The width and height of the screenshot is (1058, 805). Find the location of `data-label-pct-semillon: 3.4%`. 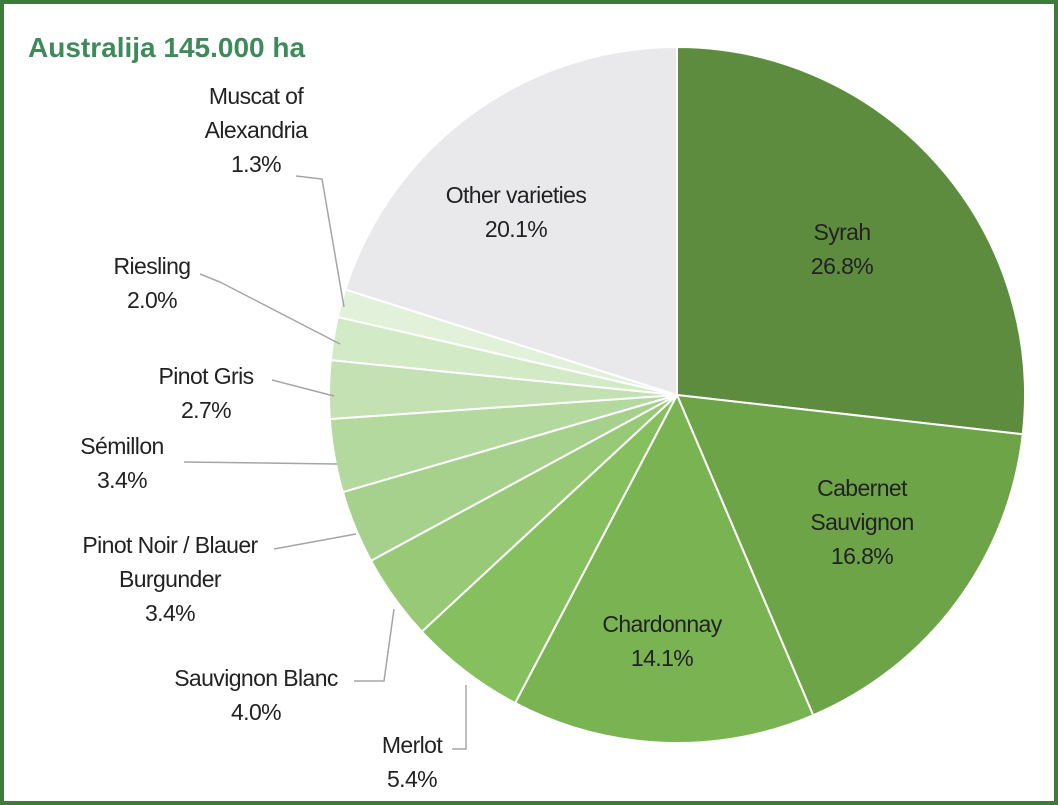

data-label-pct-semillon: 3.4% is located at coordinates (122, 480).